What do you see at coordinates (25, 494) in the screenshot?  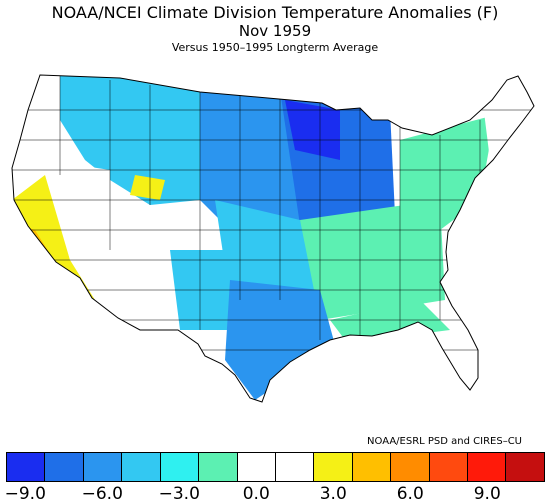 I see `legend-tick-label: −9.0` at bounding box center [25, 494].